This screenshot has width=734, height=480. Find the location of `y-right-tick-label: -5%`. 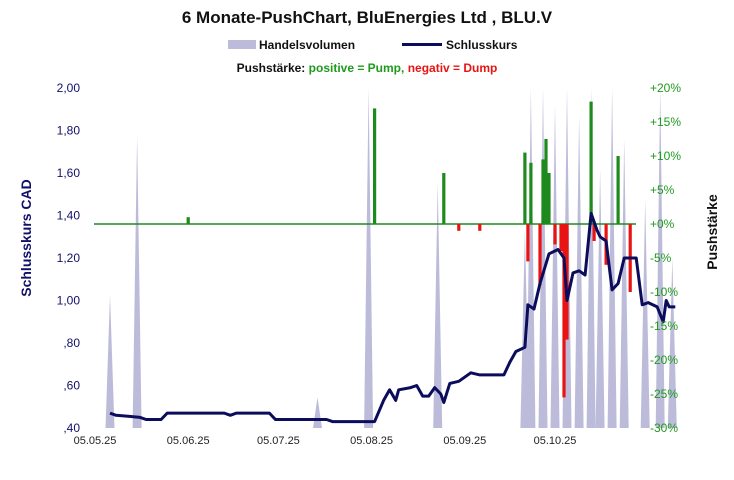

y-right-tick-label: -5% is located at coordinates (661, 258).